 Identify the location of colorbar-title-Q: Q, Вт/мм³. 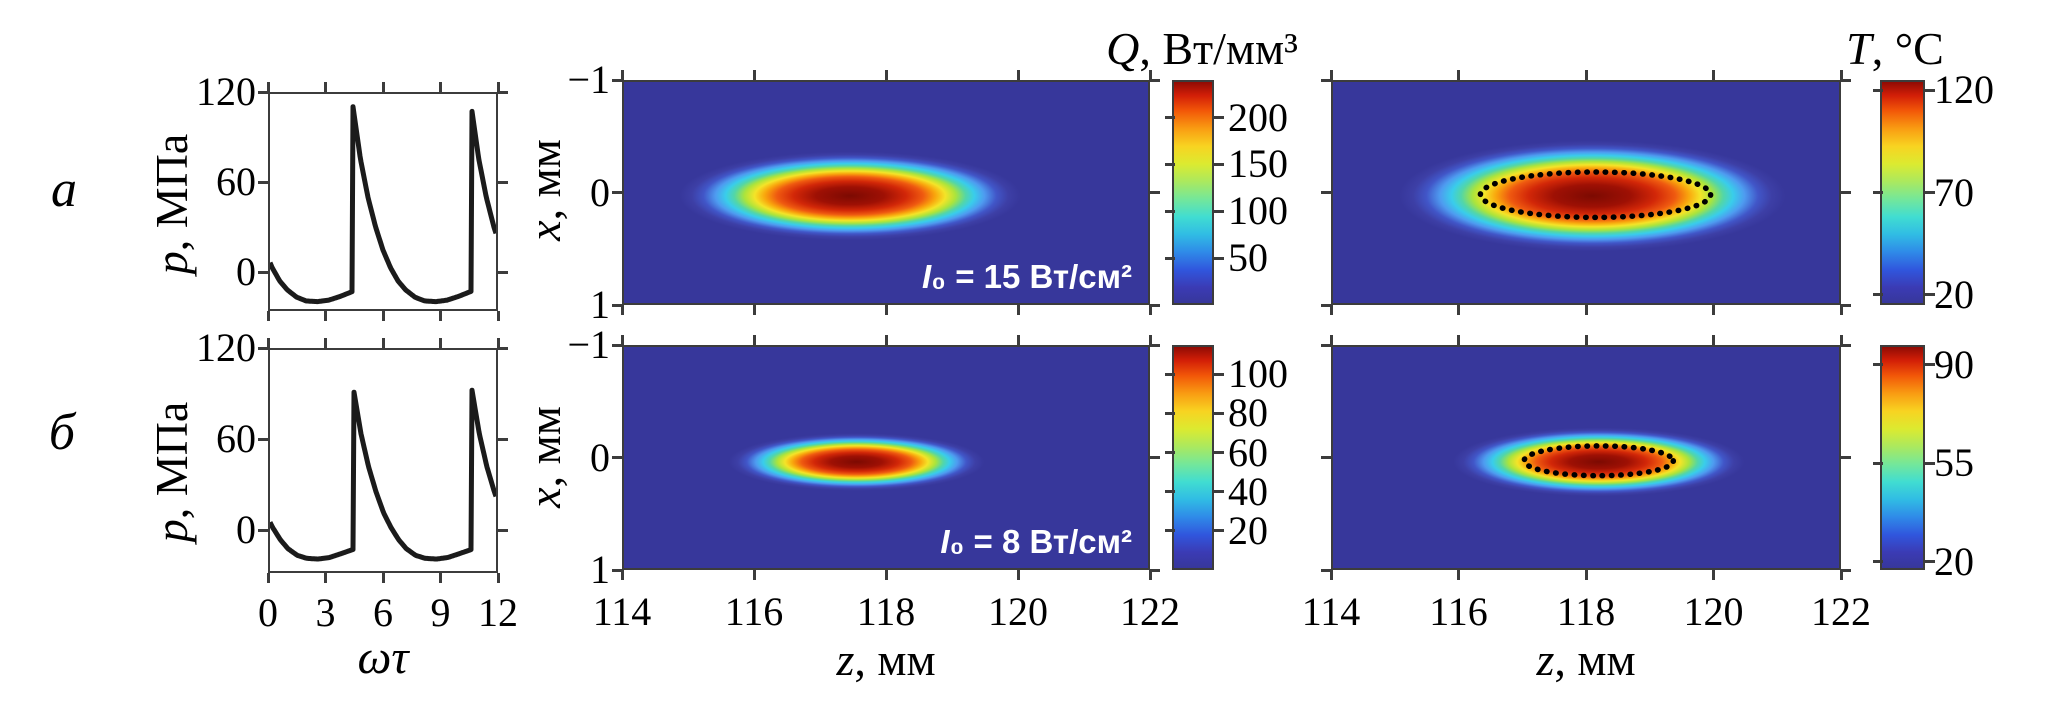
(1202, 49).